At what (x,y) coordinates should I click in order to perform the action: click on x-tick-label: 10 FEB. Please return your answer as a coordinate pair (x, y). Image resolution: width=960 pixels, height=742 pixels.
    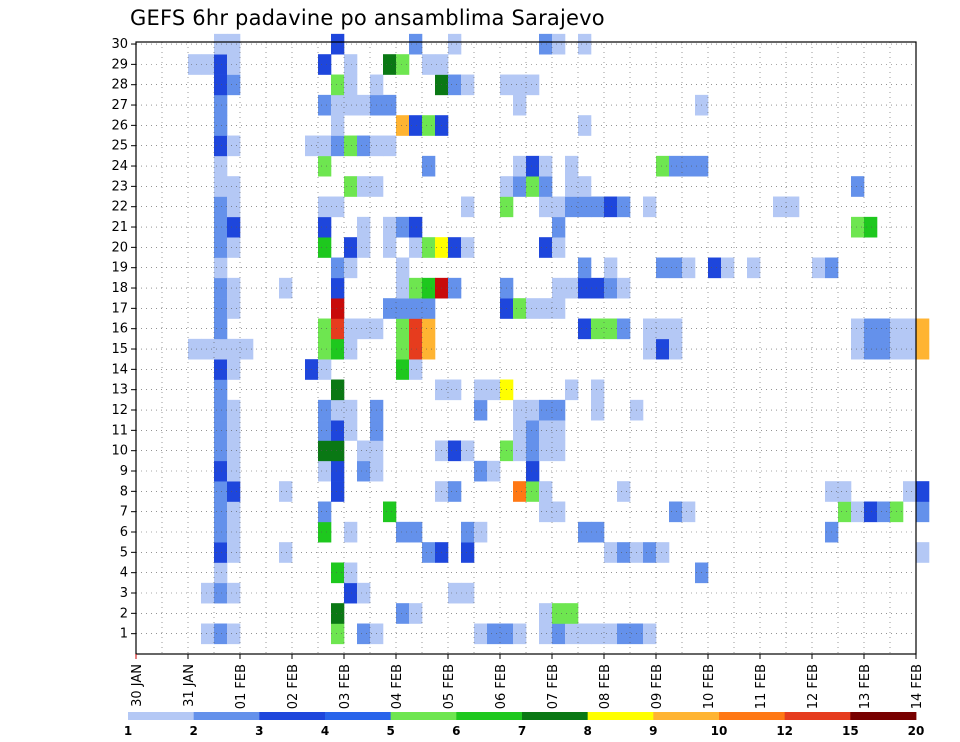
    Looking at the image, I should click on (709, 686).